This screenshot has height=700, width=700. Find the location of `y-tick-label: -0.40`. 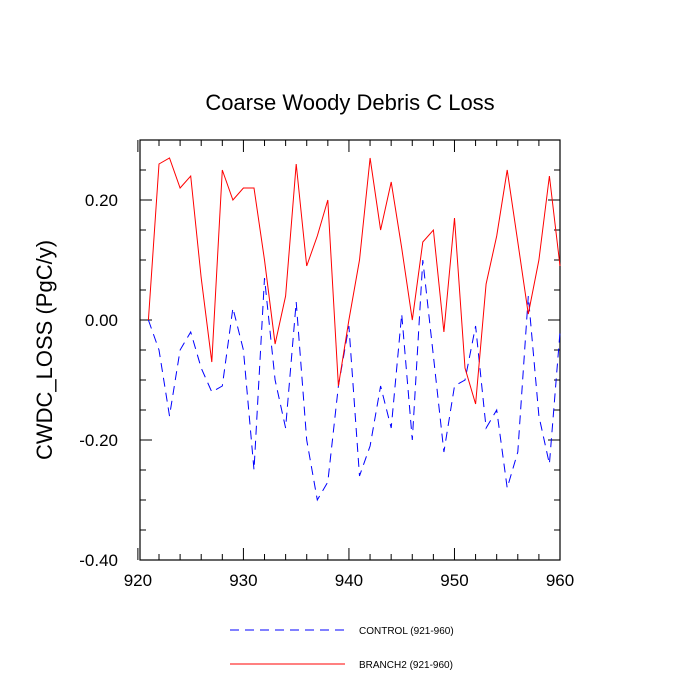

y-tick-label: -0.40 is located at coordinates (98, 560).